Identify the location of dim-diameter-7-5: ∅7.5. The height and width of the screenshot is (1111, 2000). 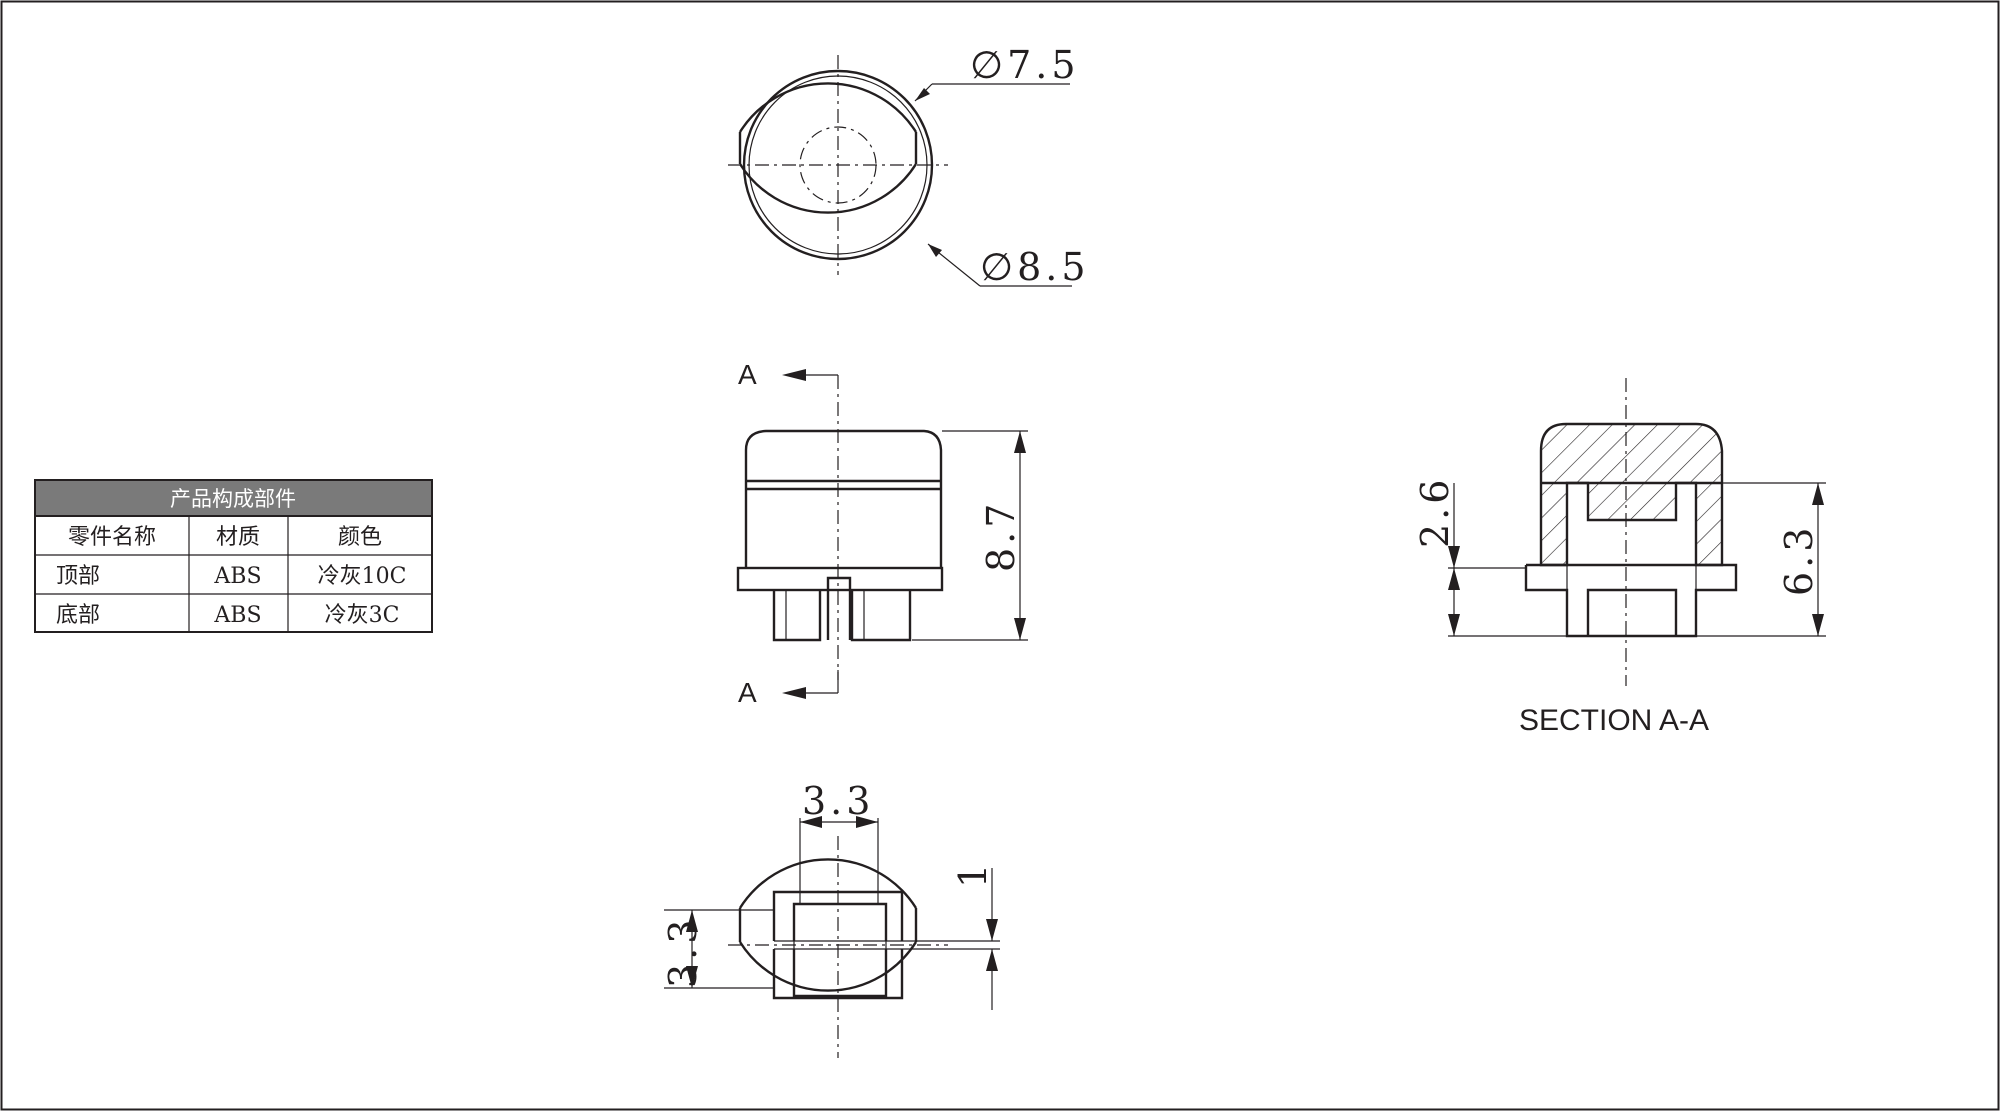
(1025, 65).